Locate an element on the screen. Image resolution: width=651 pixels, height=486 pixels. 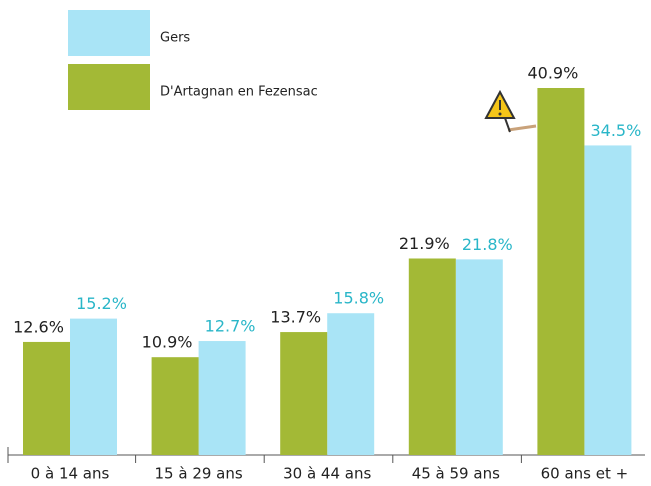
x-tick-label: 0 à 14 ans is located at coordinates (70, 474).